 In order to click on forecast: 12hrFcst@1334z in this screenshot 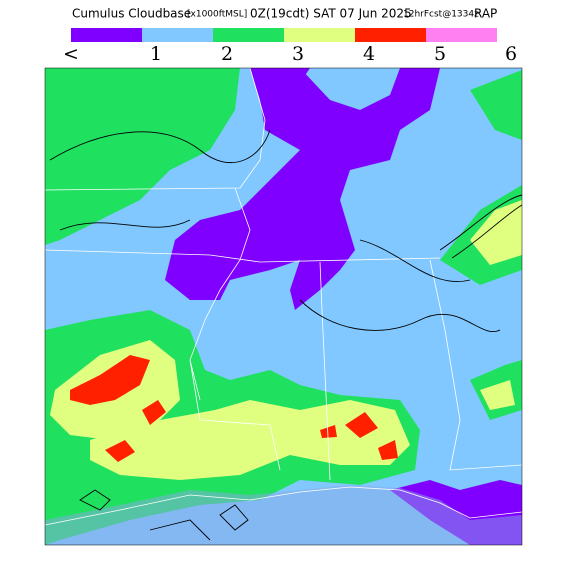, I will do `click(441, 15)`.